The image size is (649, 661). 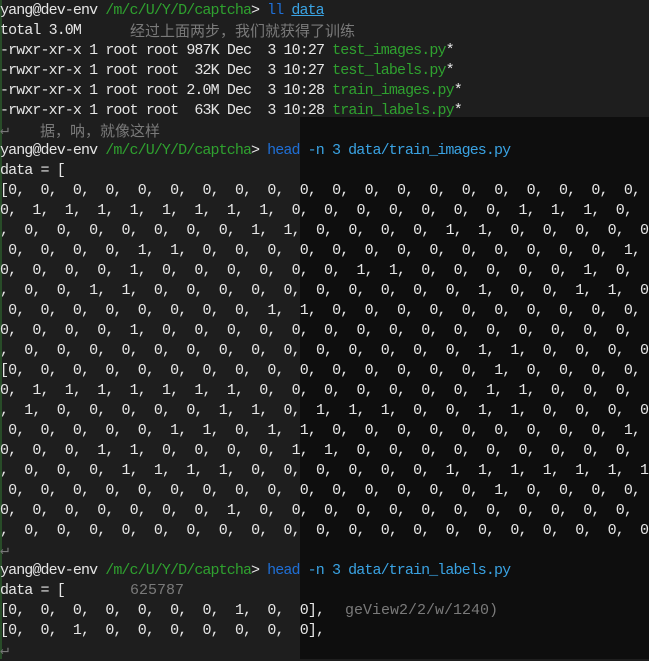 What do you see at coordinates (166, 90) in the screenshot?
I see `file-meta: -rwxr-xr-x 1 root root 2.0M Dec 3 10:28` at bounding box center [166, 90].